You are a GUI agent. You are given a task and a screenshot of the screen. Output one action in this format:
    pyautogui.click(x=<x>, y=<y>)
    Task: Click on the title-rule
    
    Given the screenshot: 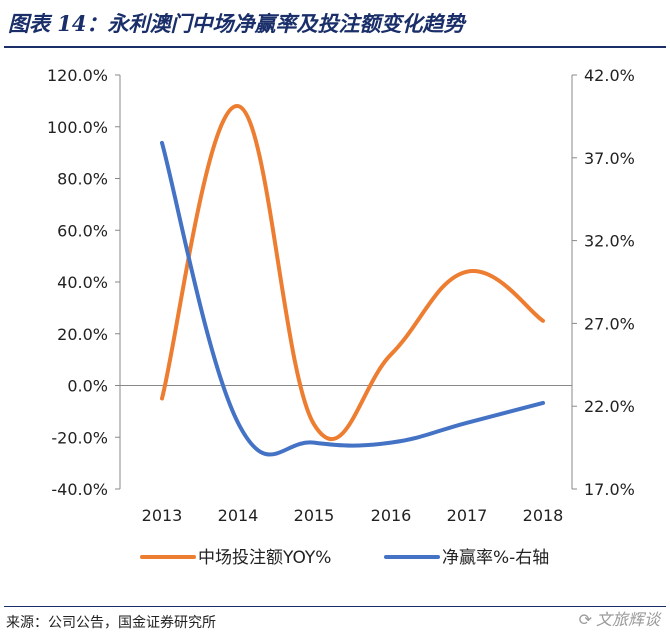 What is the action you would take?
    pyautogui.click(x=335, y=47)
    